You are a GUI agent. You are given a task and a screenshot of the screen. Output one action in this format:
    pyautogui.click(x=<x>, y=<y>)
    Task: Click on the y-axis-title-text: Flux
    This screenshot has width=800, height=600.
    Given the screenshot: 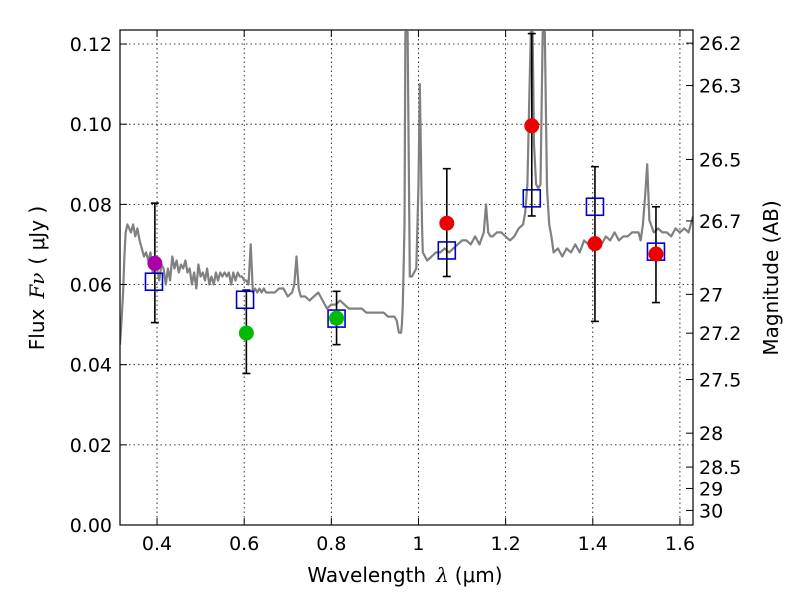 What is the action you would take?
    pyautogui.click(x=37, y=329)
    